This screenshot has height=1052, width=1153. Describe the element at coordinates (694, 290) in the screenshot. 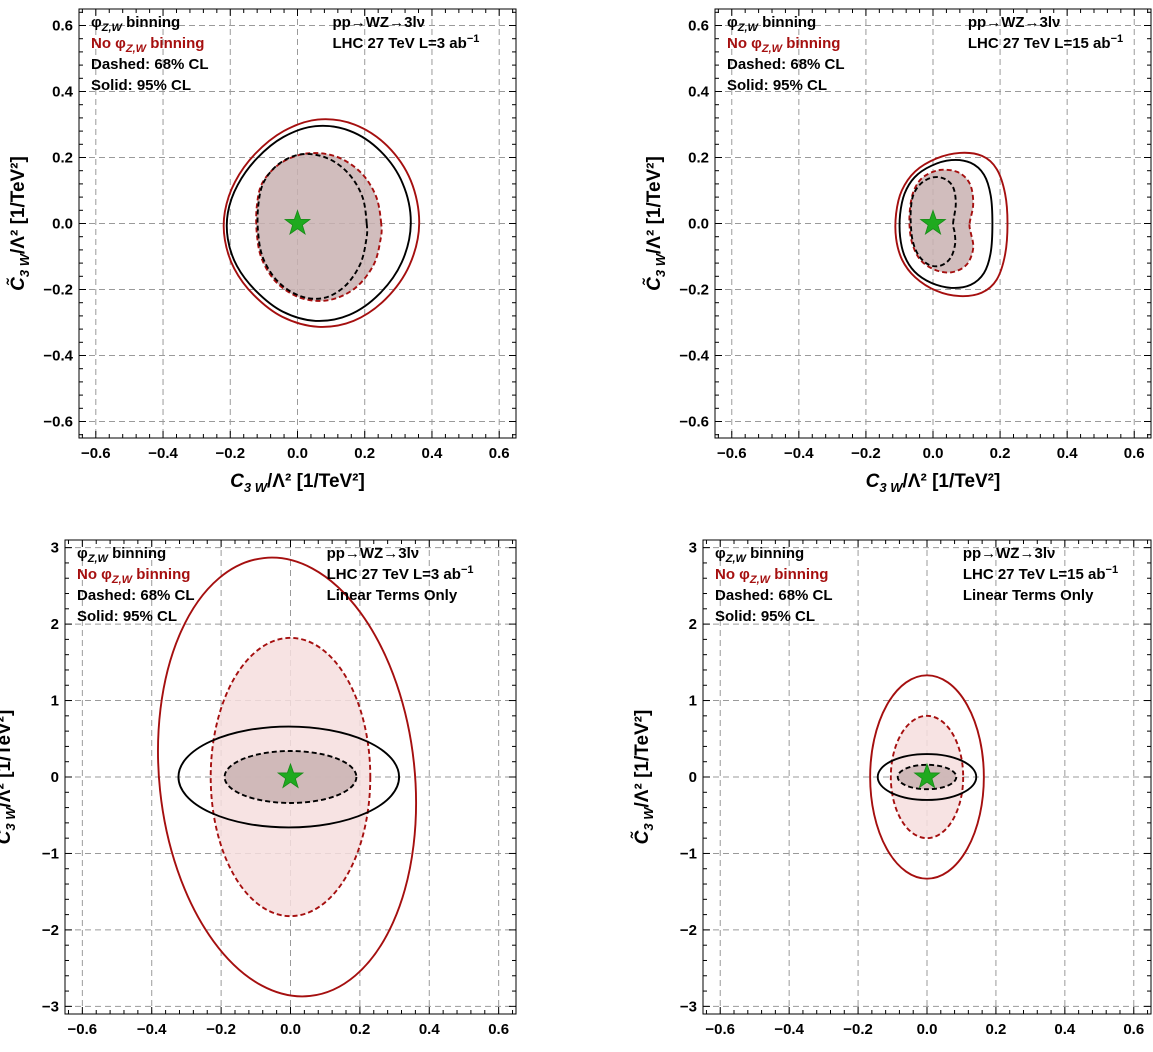

I see `y-tick-label: −0.2` at that location.